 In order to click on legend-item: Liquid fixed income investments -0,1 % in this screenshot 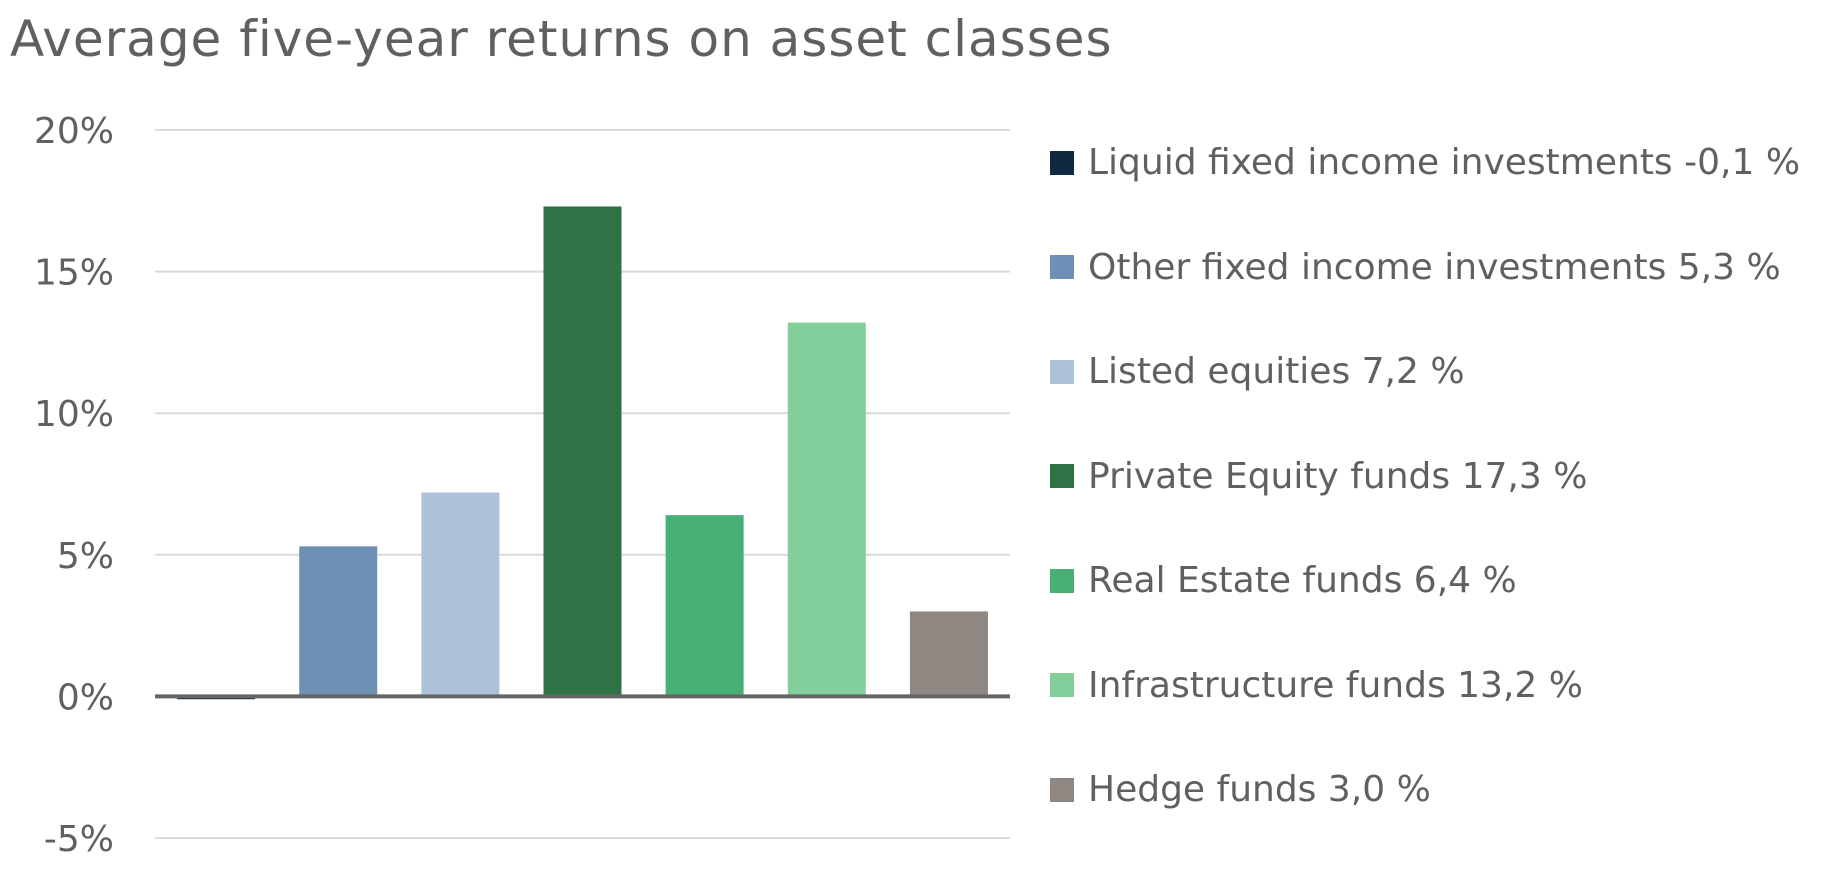, I will do `click(1425, 162)`.